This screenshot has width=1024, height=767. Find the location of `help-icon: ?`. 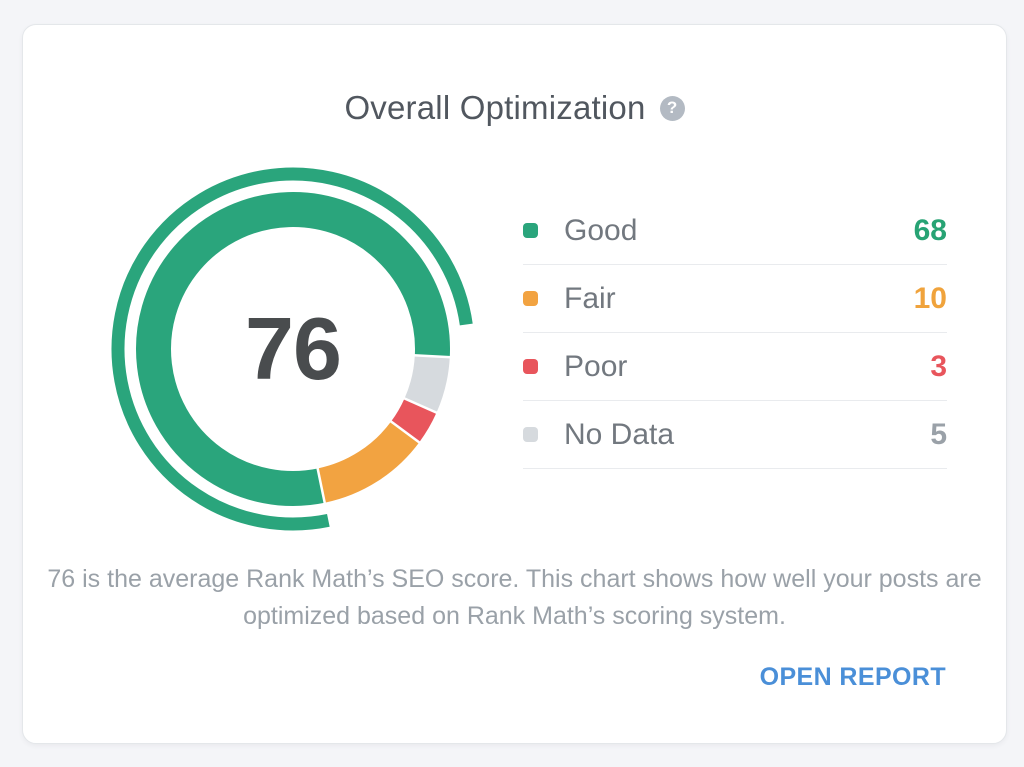

help-icon: ? is located at coordinates (672, 108).